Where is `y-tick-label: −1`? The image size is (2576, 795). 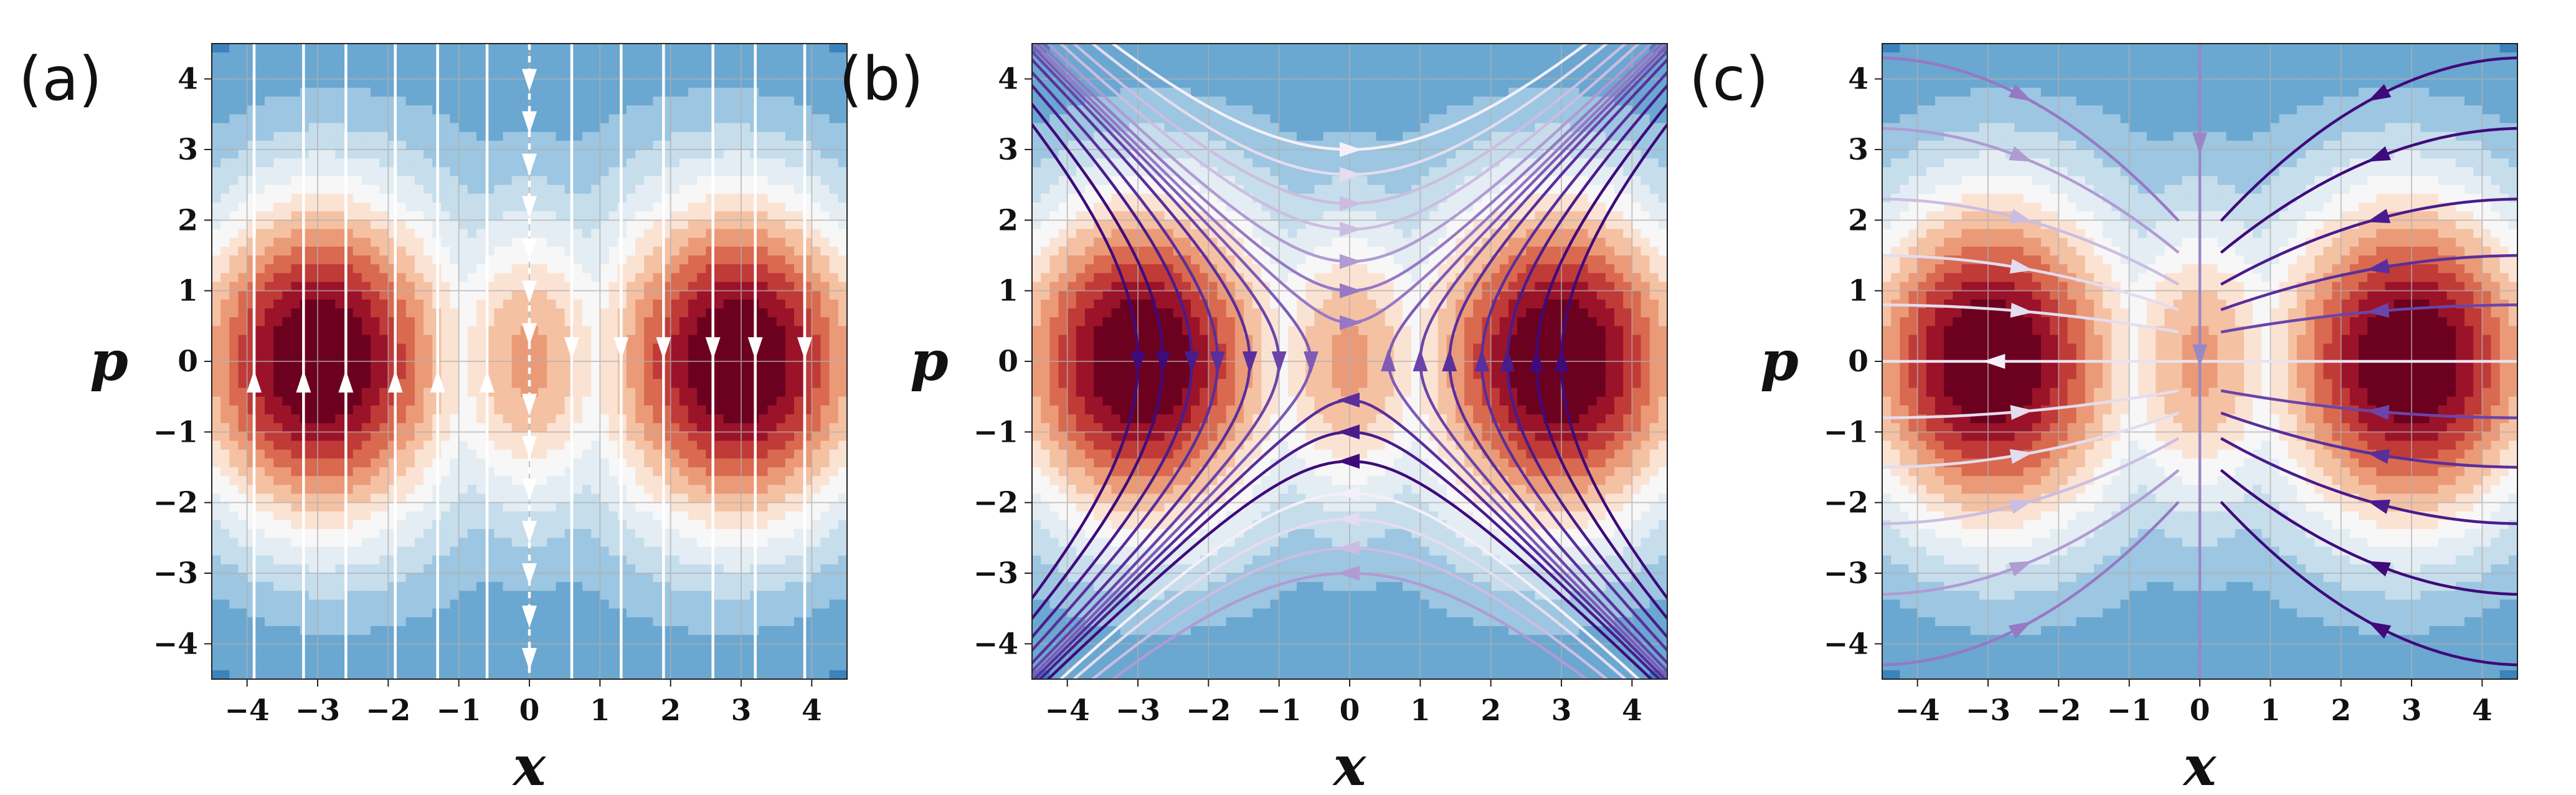 y-tick-label: −1 is located at coordinates (996, 432).